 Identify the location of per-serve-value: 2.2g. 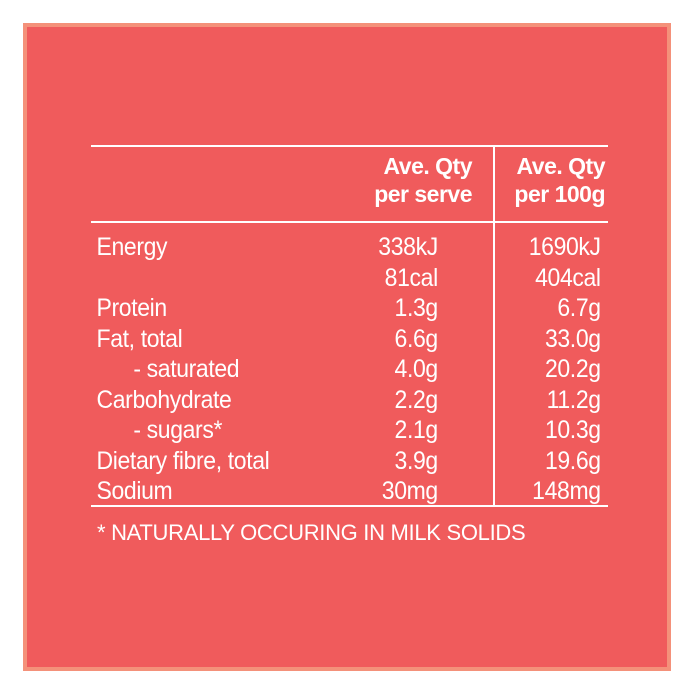
(416, 399).